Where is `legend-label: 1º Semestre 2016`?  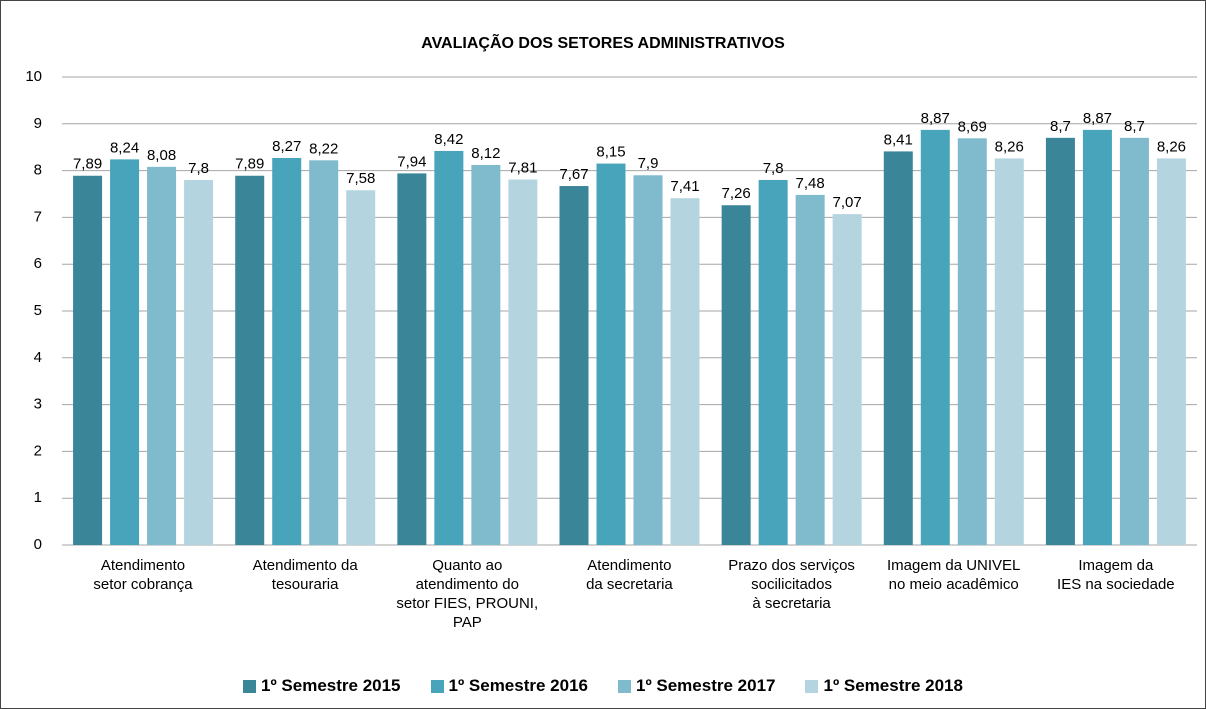
legend-label: 1º Semestre 2016 is located at coordinates (518, 685).